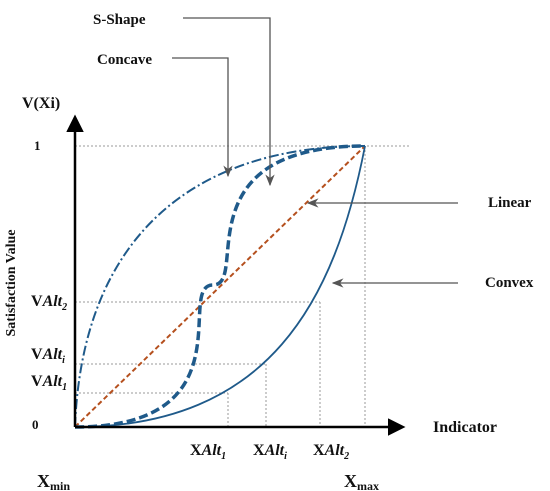  I want to click on svg-text: VAlti, so click(48, 356).